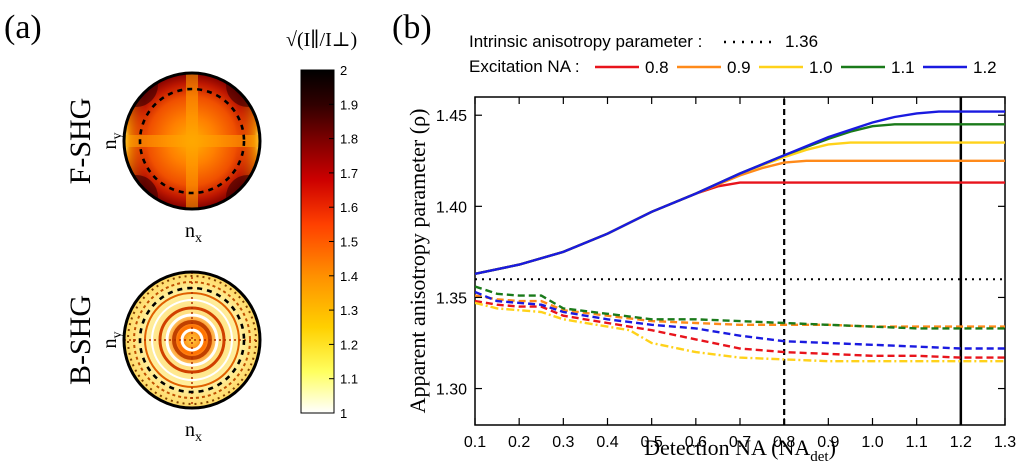  Describe the element at coordinates (349, 139) in the screenshot. I see `colorbar-tick-label: 1.8` at that location.